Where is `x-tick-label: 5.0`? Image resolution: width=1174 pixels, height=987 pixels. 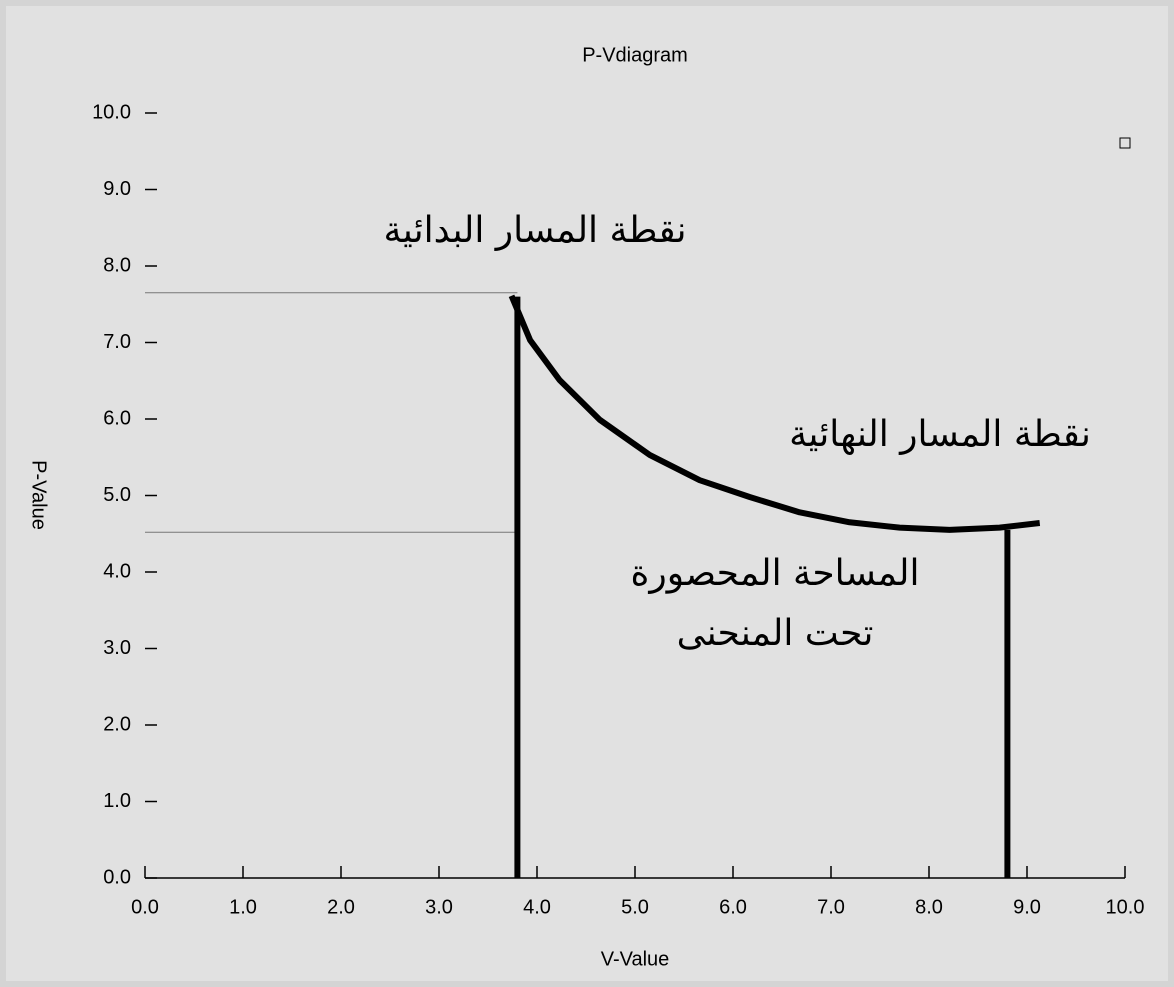 x-tick-label: 5.0 is located at coordinates (635, 907).